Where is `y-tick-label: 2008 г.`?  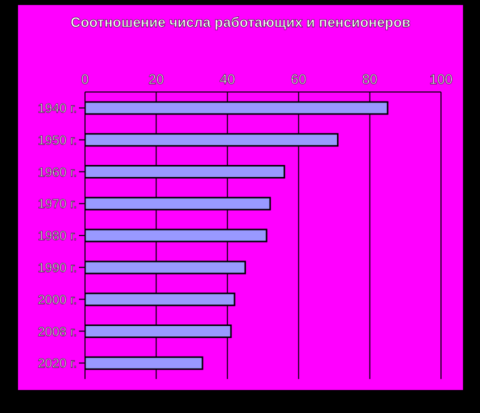 y-tick-label: 2008 г. is located at coordinates (57, 331).